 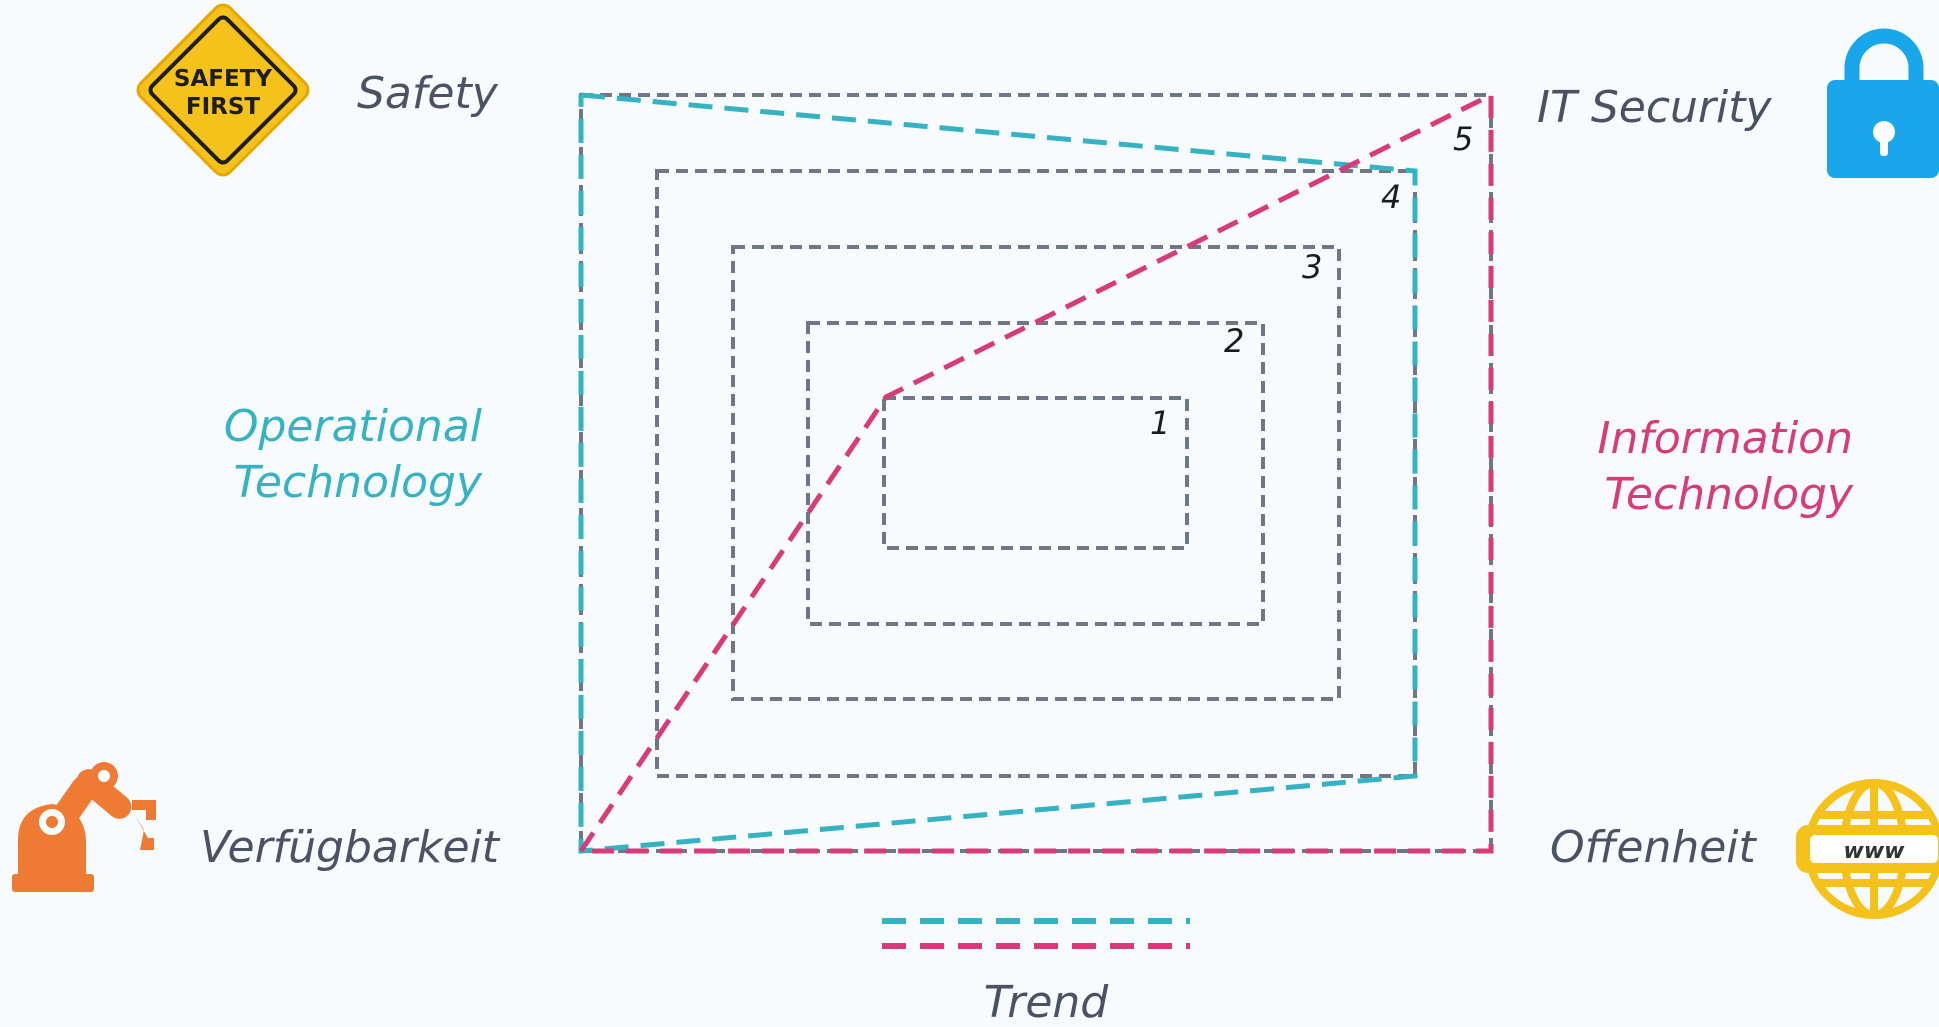 I want to click on corner-label-it-security: IT Security, so click(x=1654, y=107).